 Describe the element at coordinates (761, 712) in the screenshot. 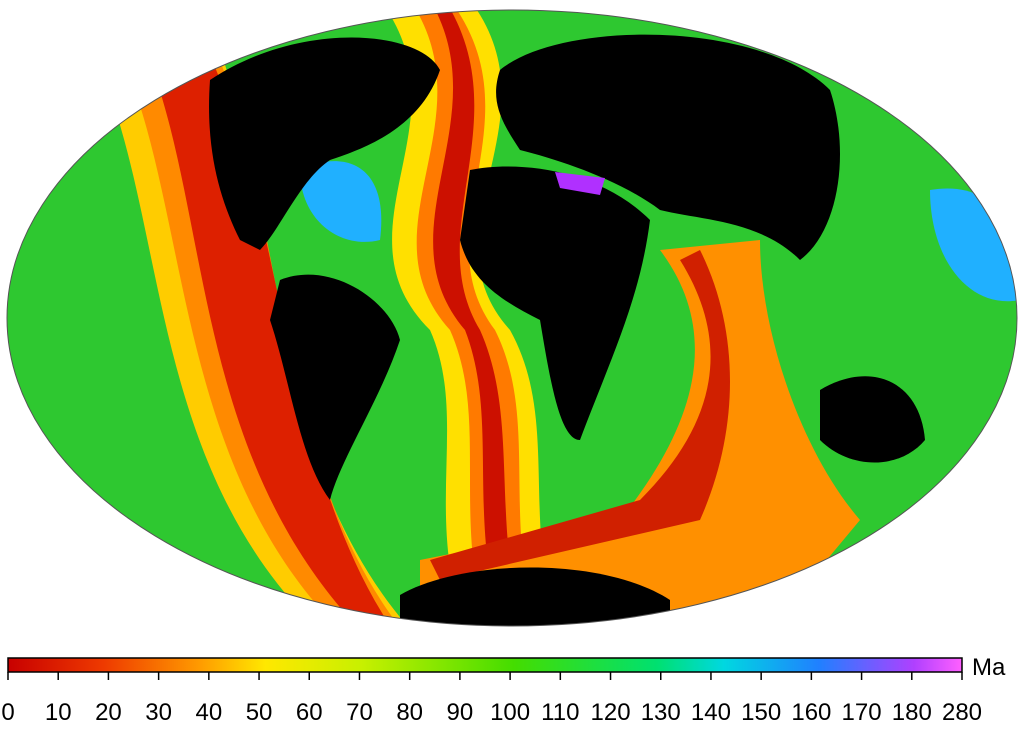

I see `tick-label: 150` at that location.